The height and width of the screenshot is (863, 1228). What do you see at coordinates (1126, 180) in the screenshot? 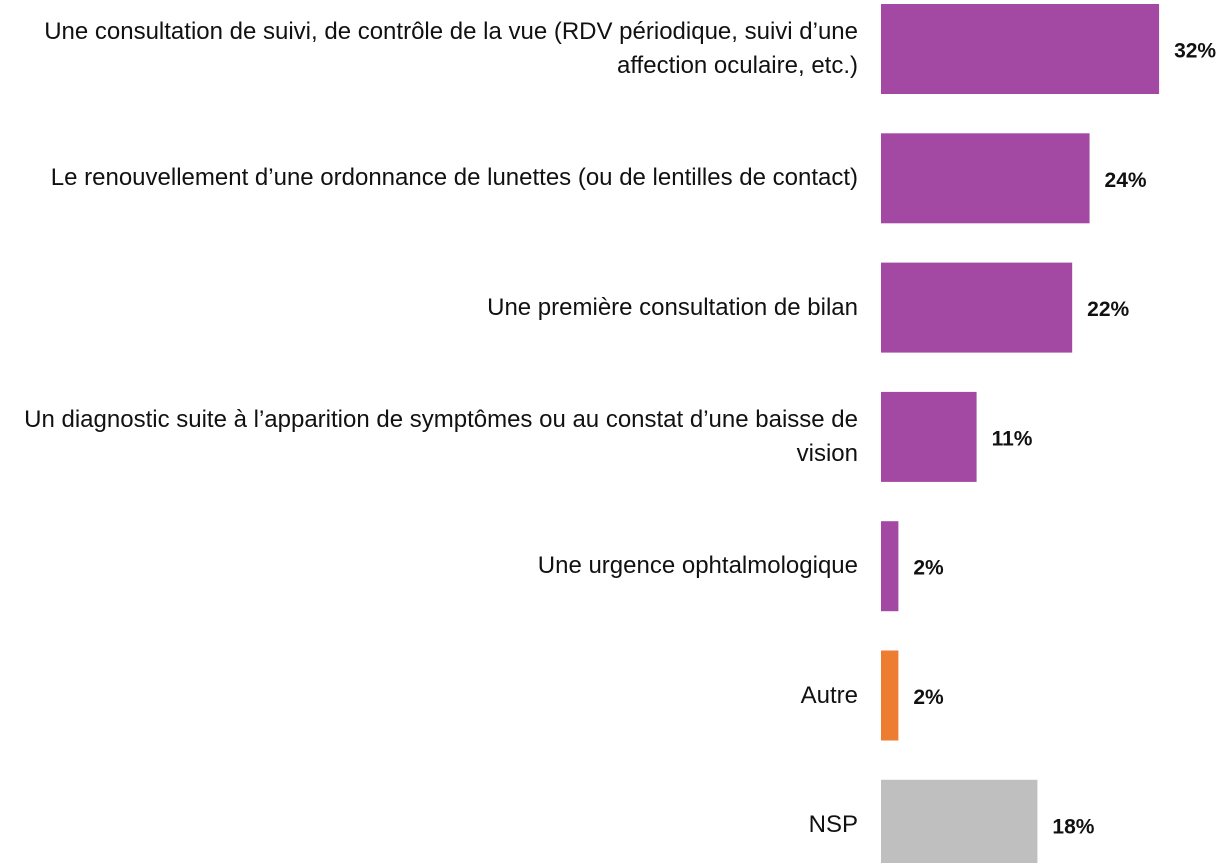
I see `value-label: 24%` at bounding box center [1126, 180].